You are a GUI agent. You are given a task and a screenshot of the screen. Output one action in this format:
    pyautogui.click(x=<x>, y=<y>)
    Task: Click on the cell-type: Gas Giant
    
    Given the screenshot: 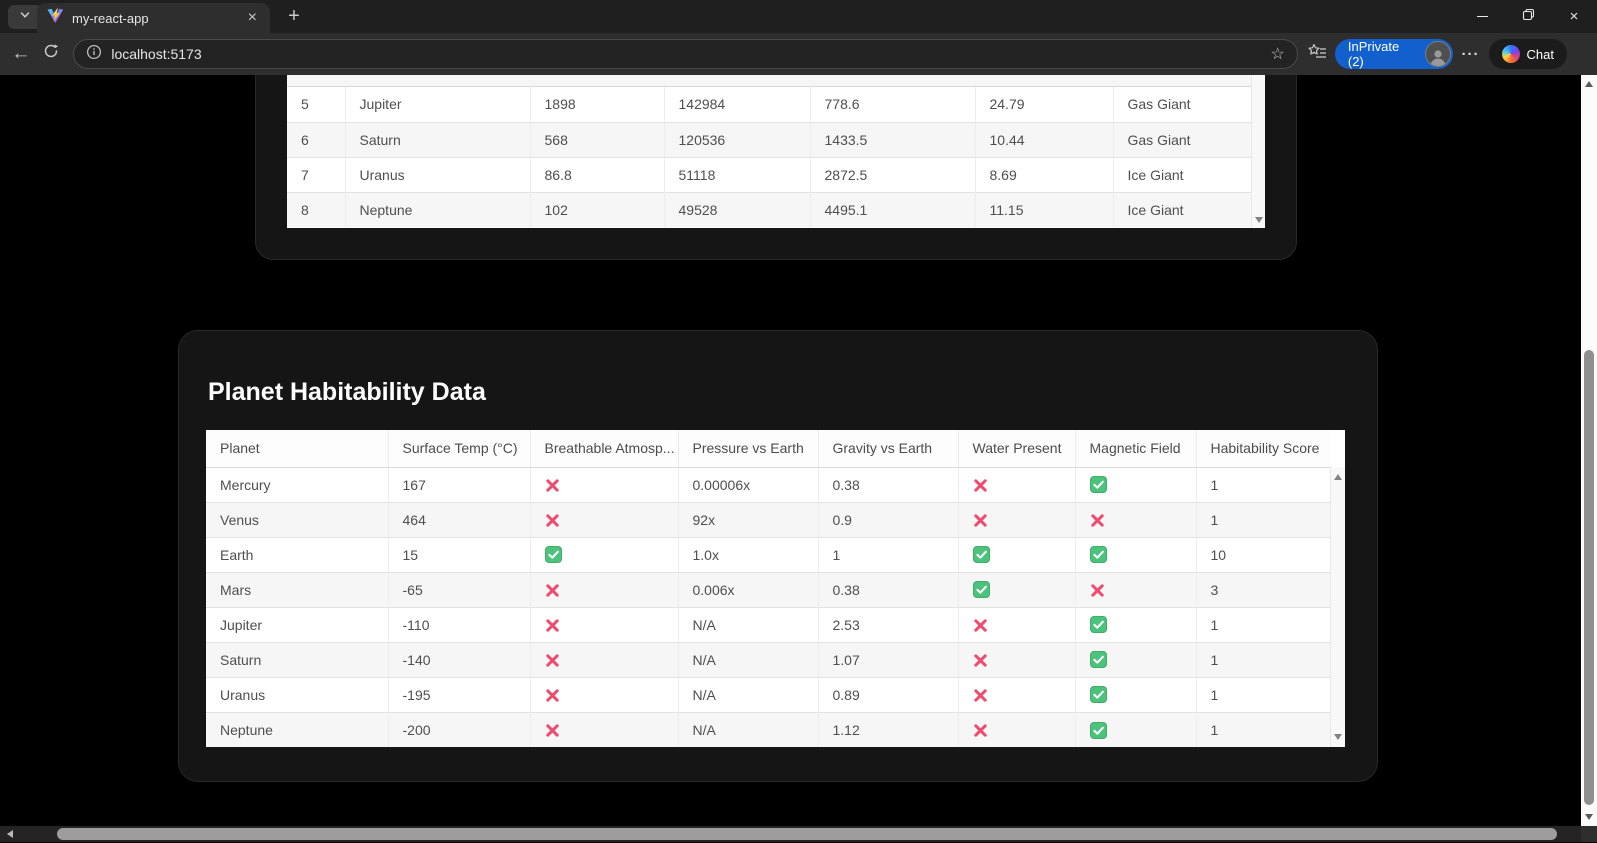 What is the action you would take?
    pyautogui.click(x=1182, y=139)
    